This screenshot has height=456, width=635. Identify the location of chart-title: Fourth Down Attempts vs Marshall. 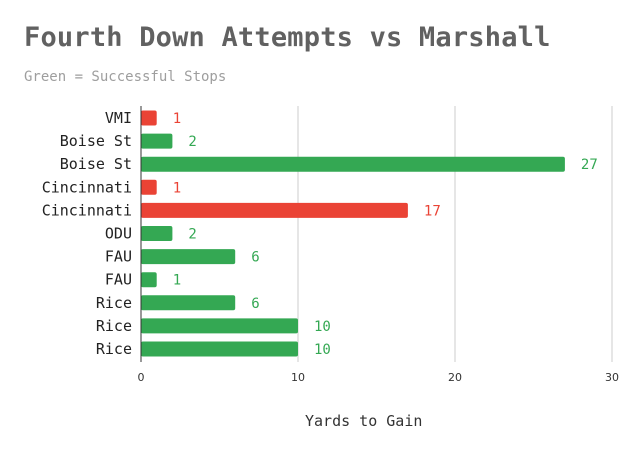
(287, 37).